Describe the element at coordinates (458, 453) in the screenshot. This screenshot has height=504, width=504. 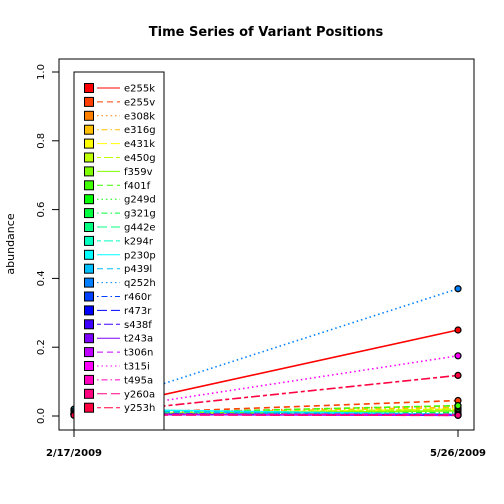
I see `x-tick-label: 5/26/2009` at that location.